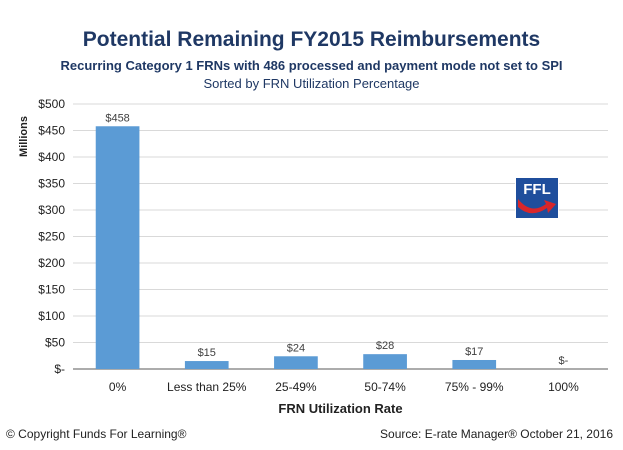  Describe the element at coordinates (51, 131) in the screenshot. I see `y-tick-label: $450` at that location.